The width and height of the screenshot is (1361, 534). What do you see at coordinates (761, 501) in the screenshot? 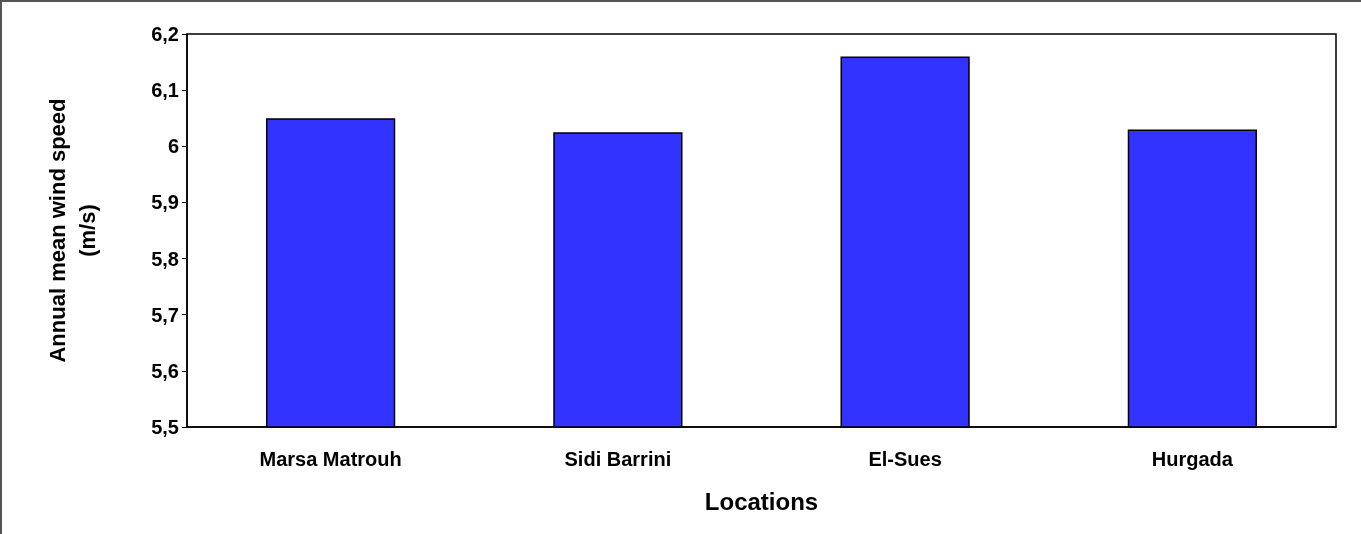
I see `x-axis-title: Locations` at bounding box center [761, 501].